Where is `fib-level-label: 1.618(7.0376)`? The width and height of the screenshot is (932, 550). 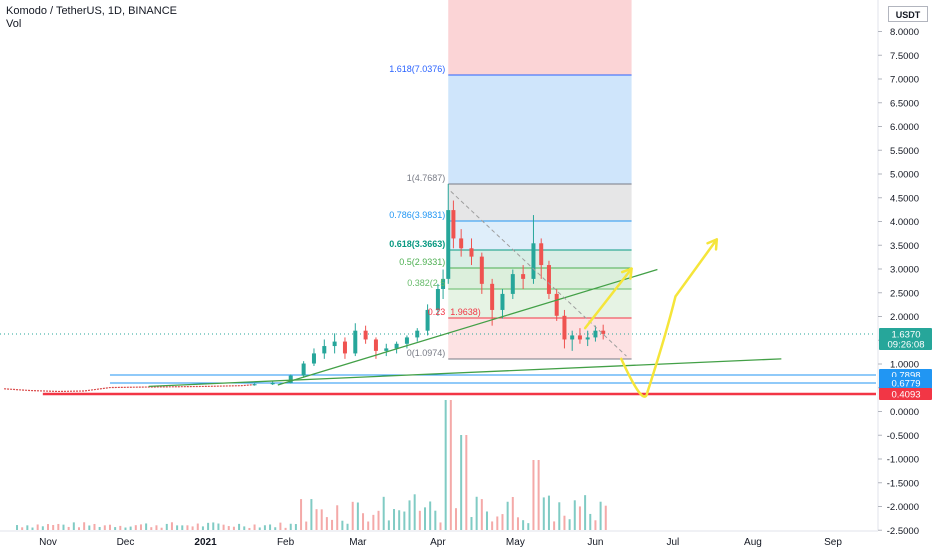 fib-level-label: 1.618(7.0376) is located at coordinates (417, 69).